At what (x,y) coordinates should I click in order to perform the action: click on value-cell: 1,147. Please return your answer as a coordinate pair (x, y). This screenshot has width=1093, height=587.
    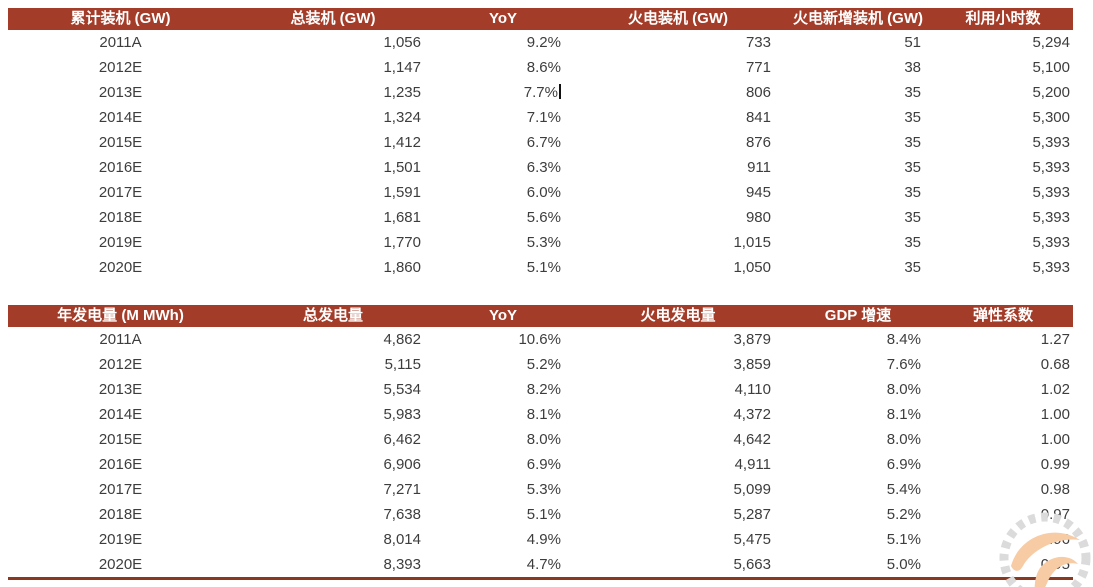
    Looking at the image, I should click on (402, 67).